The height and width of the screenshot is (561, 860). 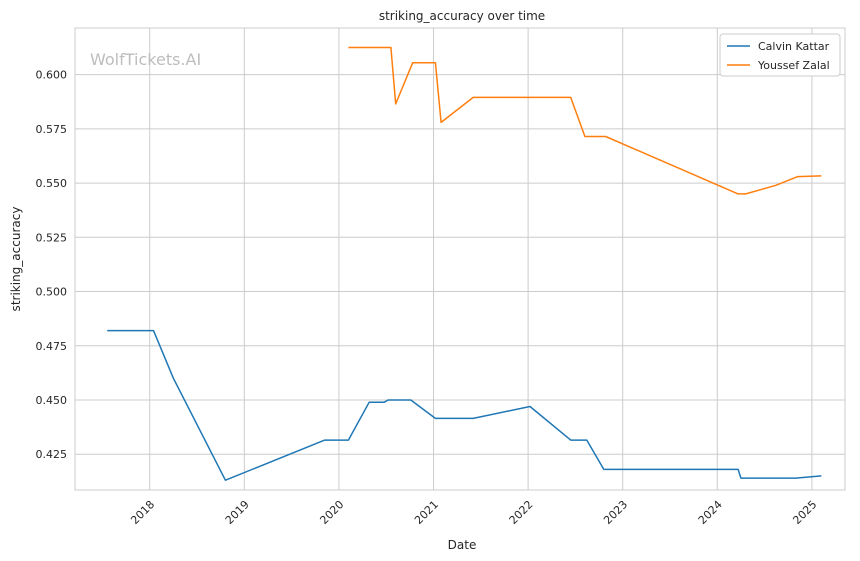 What do you see at coordinates (52, 129) in the screenshot?
I see `y-tick-label: 0.575` at bounding box center [52, 129].